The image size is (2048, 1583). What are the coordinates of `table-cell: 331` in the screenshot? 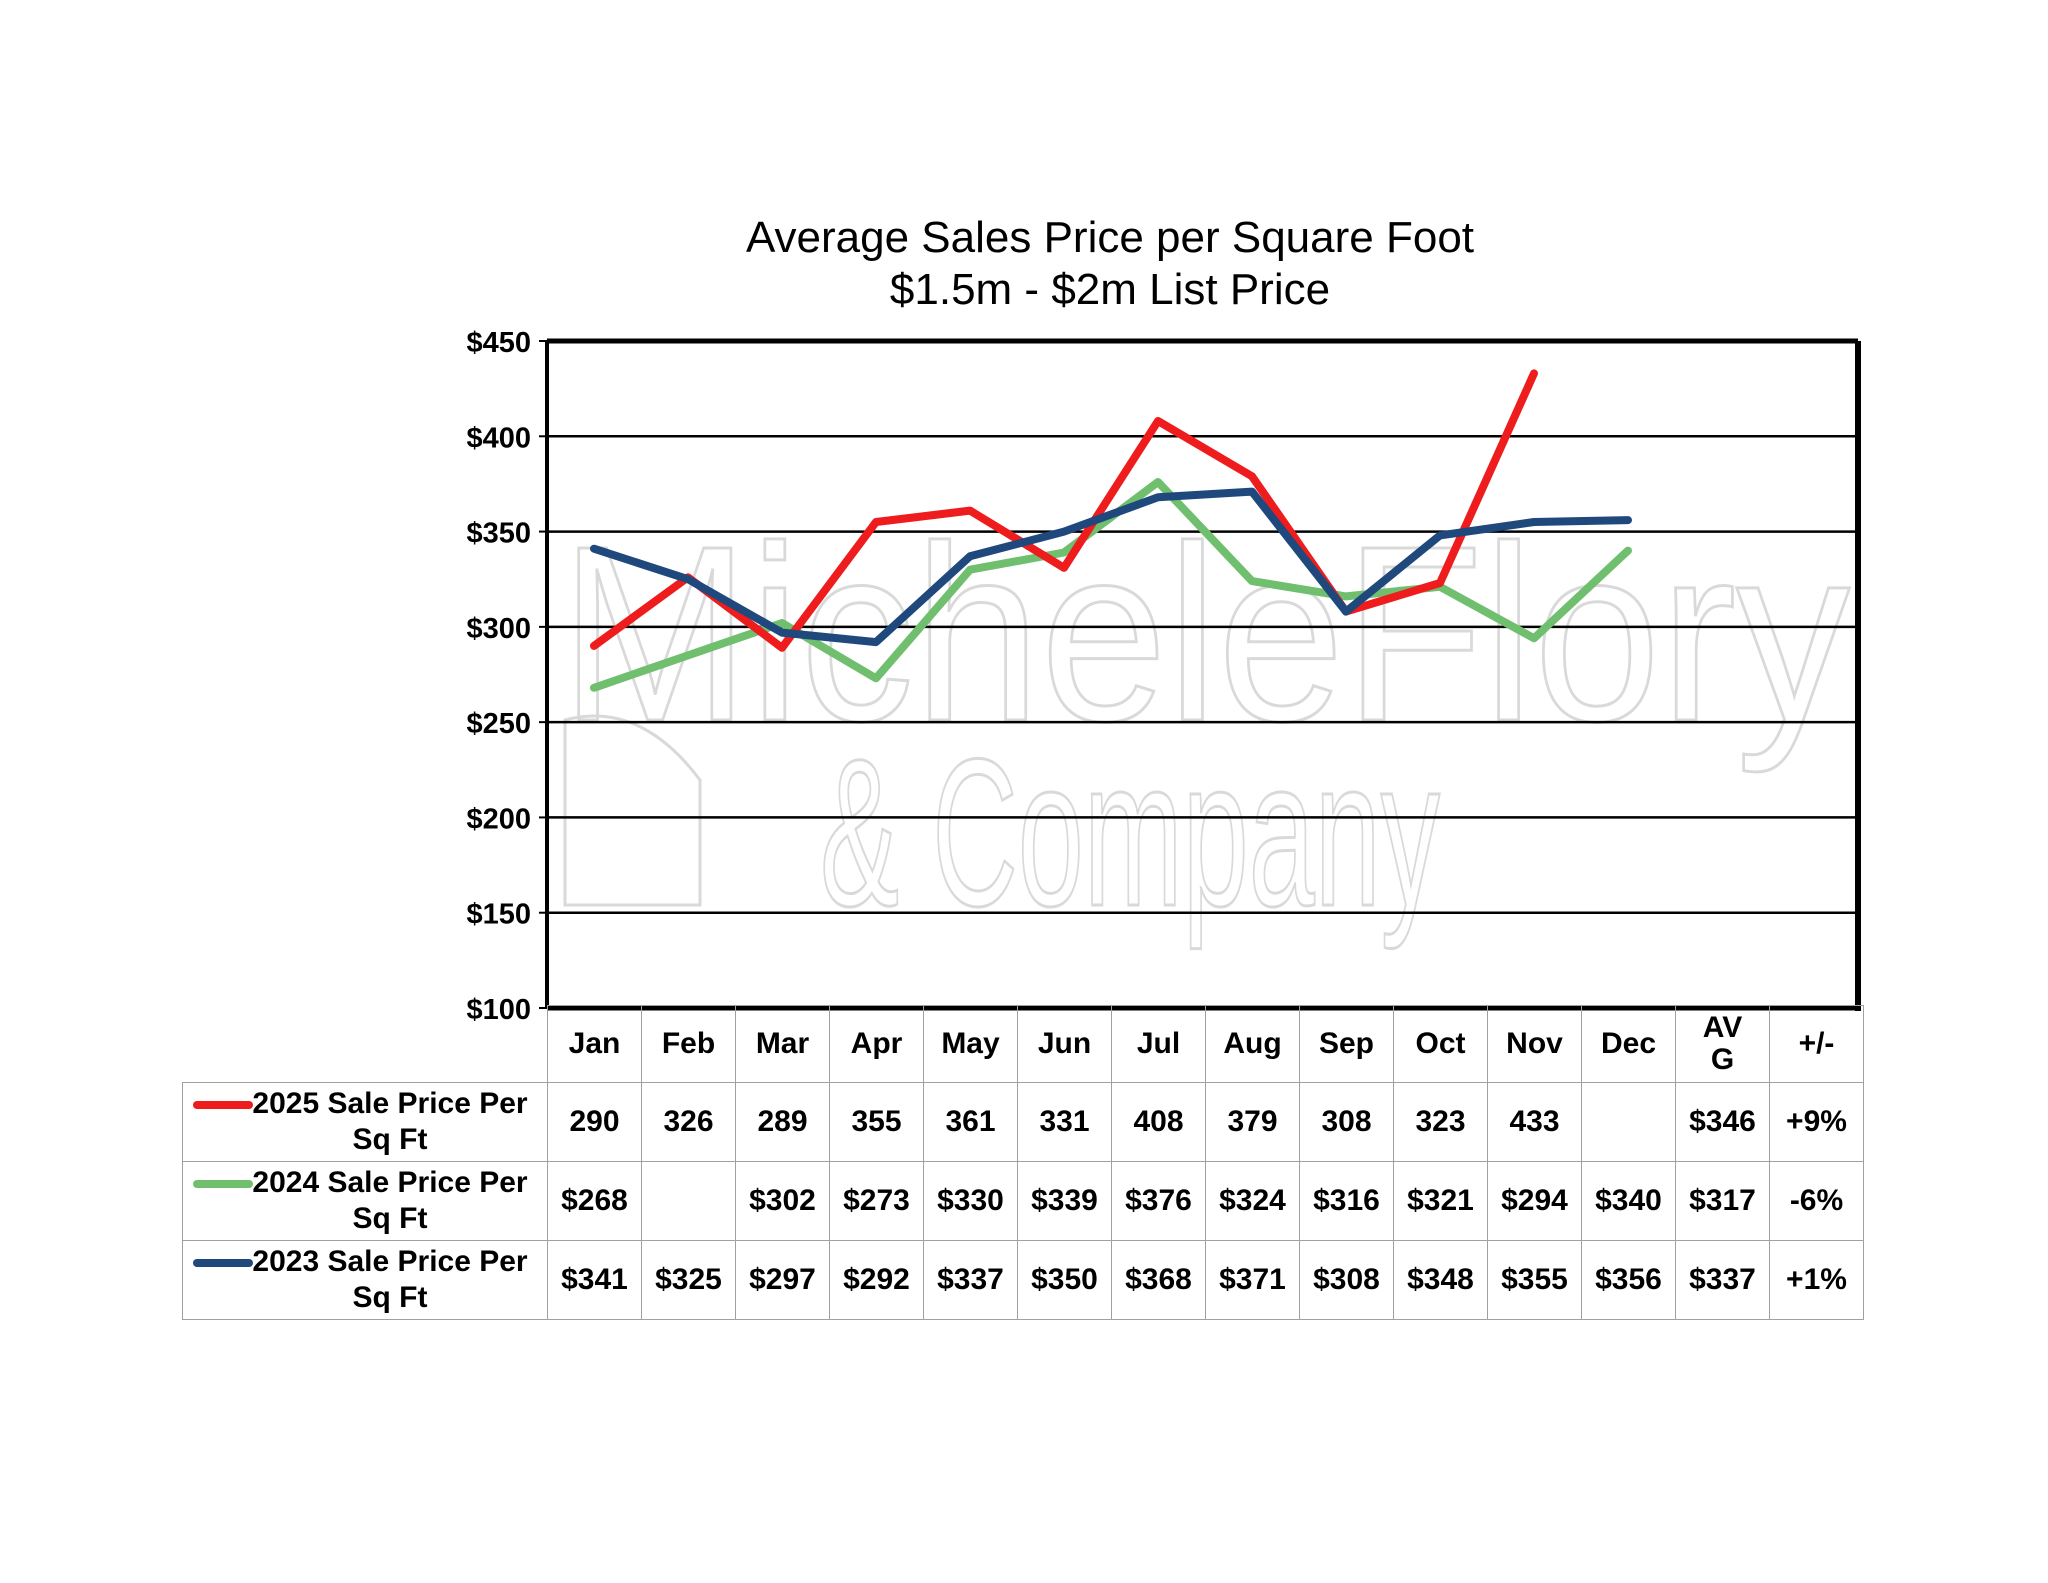 It's located at (1064, 1122).